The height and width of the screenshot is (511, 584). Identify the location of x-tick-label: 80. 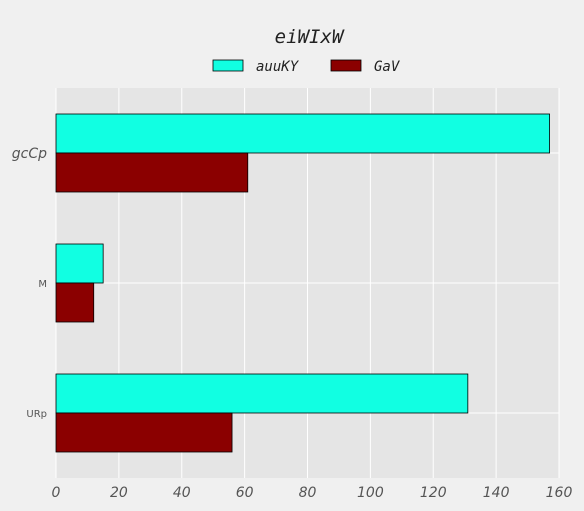
(308, 493).